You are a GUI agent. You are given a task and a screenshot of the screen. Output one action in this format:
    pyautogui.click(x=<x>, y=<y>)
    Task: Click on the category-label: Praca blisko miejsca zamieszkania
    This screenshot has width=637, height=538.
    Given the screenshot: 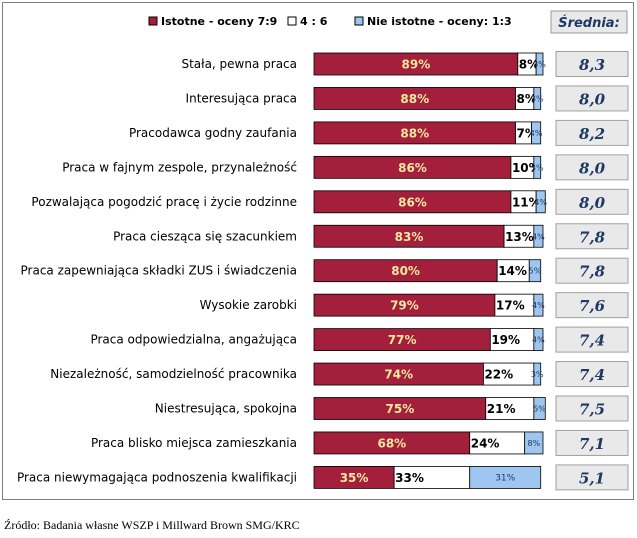 What is the action you would take?
    pyautogui.click(x=194, y=443)
    